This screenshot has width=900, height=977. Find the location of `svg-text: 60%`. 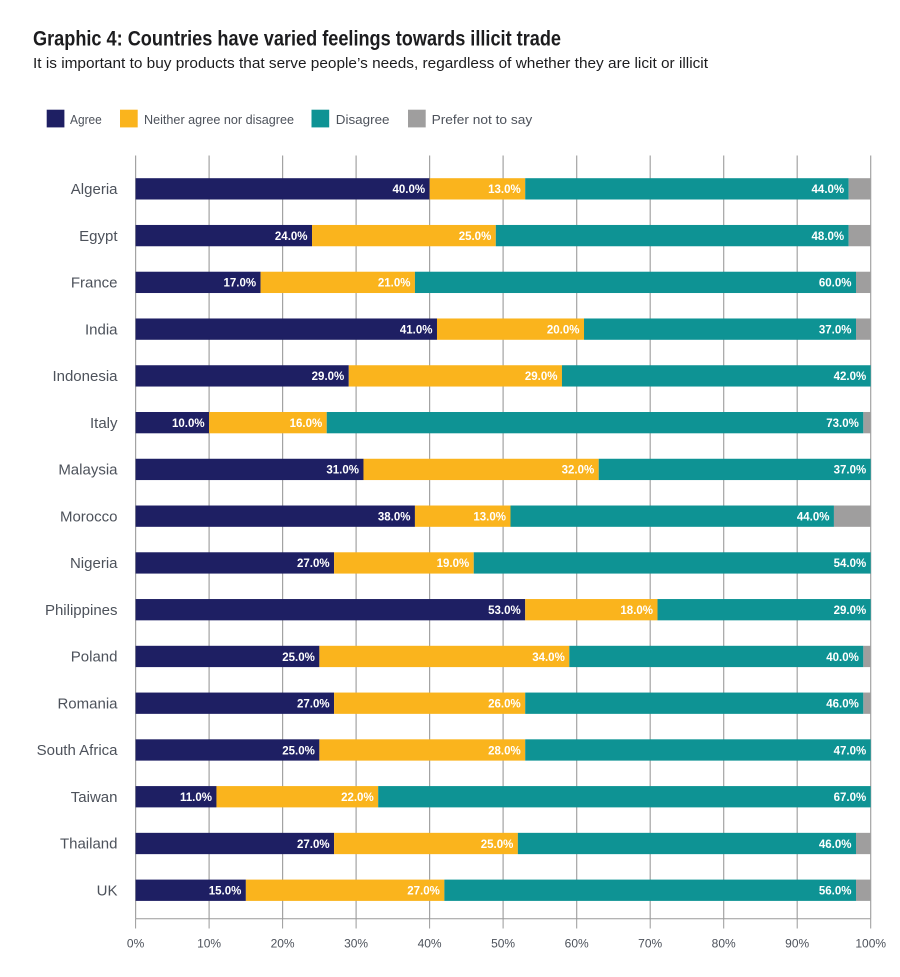

svg-text: 60% is located at coordinates (577, 944).